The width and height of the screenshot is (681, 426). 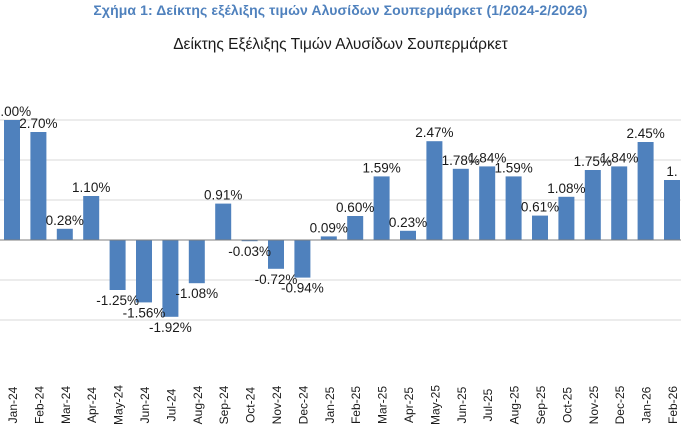 What do you see at coordinates (620, 404) in the screenshot?
I see `tick-label-Dec-25: Dec-25` at bounding box center [620, 404].